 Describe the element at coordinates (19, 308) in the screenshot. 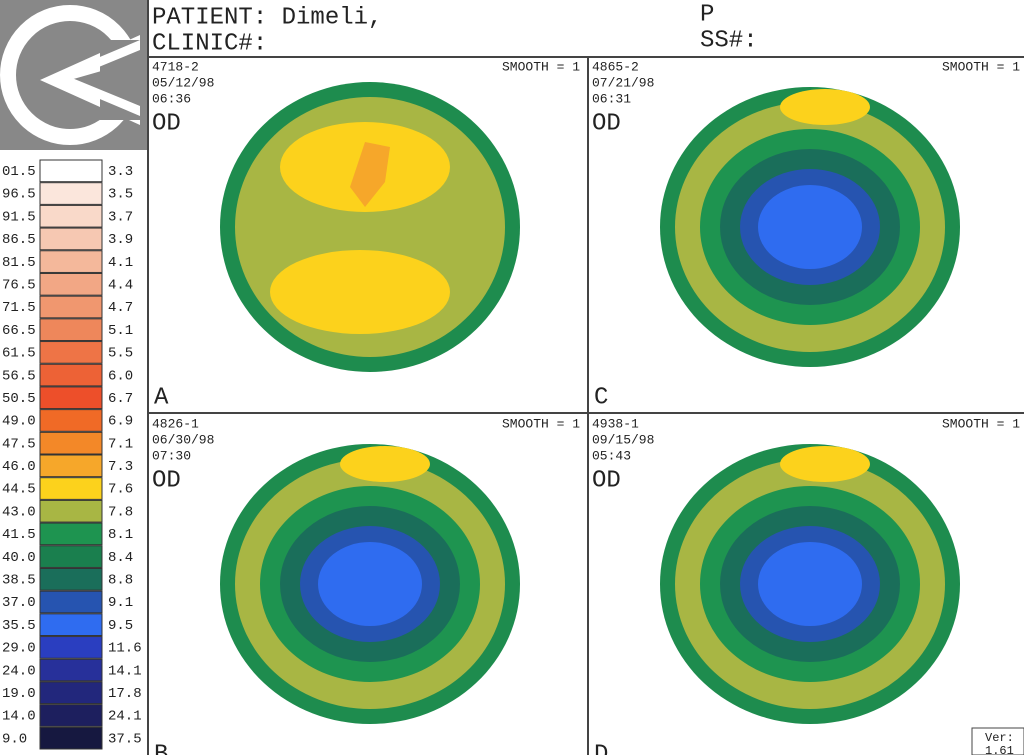

I see `legend-left: 71.5` at that location.